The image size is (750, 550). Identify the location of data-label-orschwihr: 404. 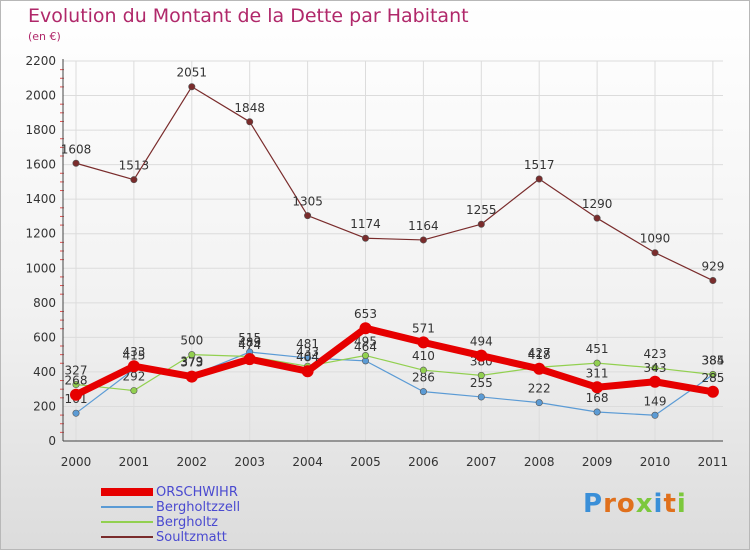
(307, 357).